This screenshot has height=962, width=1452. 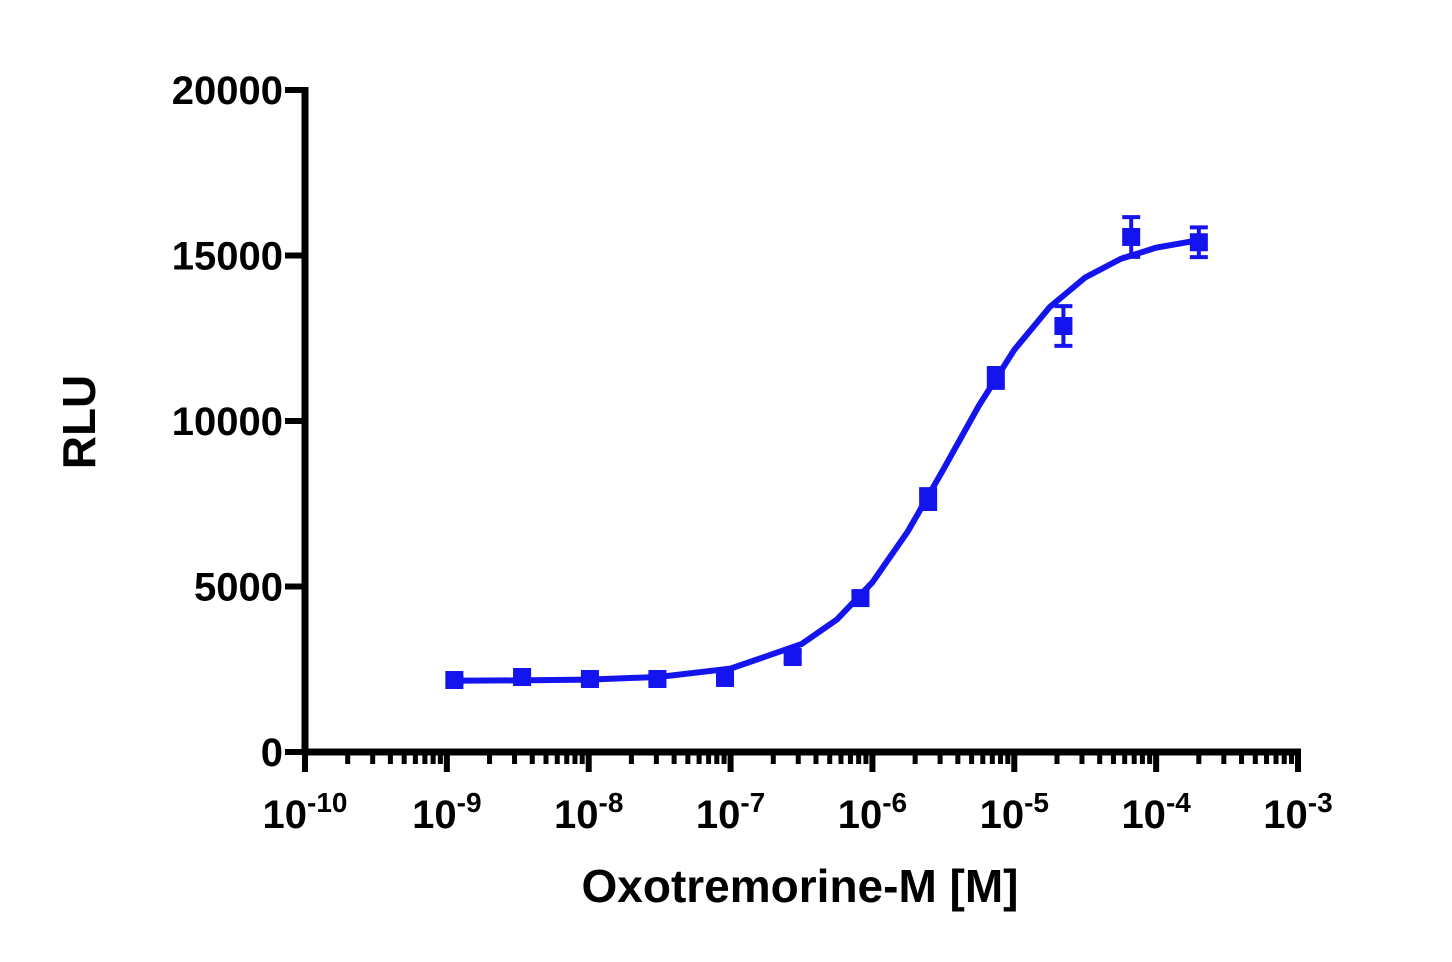 What do you see at coordinates (227, 257) in the screenshot?
I see `y-tick-label: 15000` at bounding box center [227, 257].